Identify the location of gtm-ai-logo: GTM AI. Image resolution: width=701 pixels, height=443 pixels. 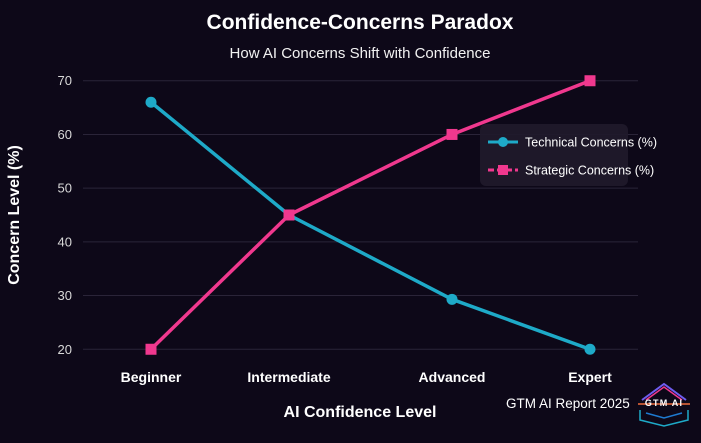
(664, 404).